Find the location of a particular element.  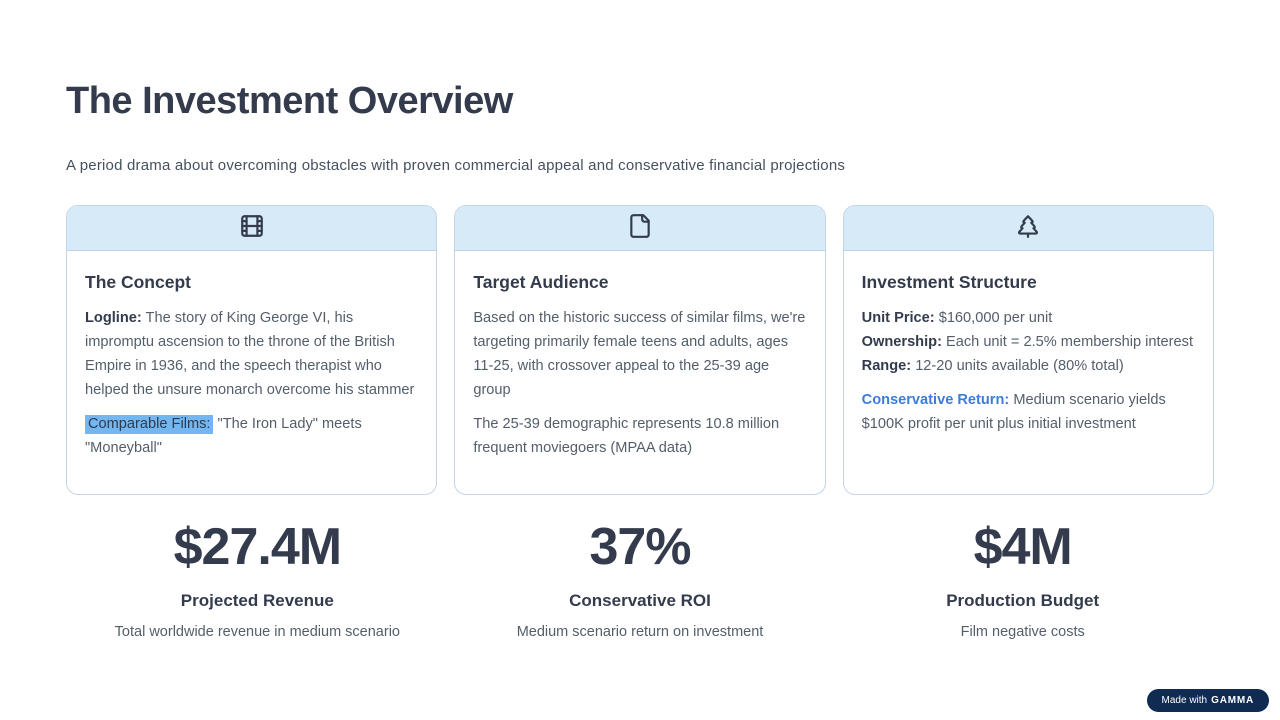

stat-description: Film negative costs is located at coordinates (1022, 632).